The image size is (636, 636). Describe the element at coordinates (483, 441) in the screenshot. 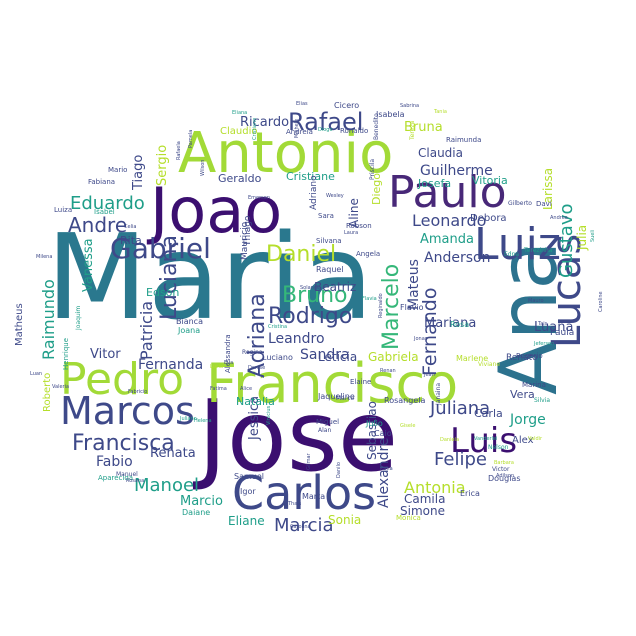

I see `word-luis: Luis` at that location.